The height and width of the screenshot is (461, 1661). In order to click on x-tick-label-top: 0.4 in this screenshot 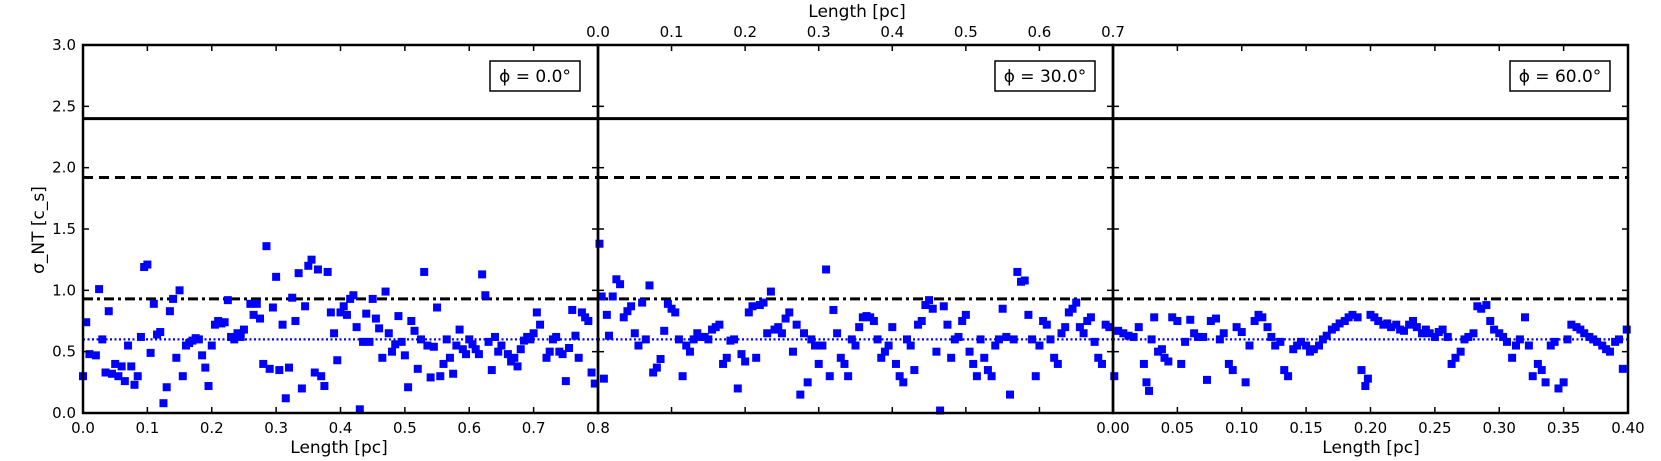, I will do `click(892, 32)`.